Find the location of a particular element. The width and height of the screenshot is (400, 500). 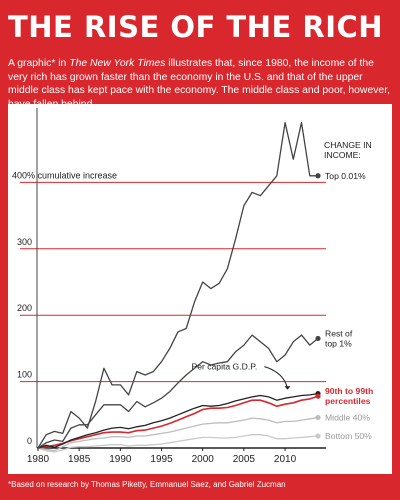

x-tick-label-1990: 1990 is located at coordinates (120, 459).